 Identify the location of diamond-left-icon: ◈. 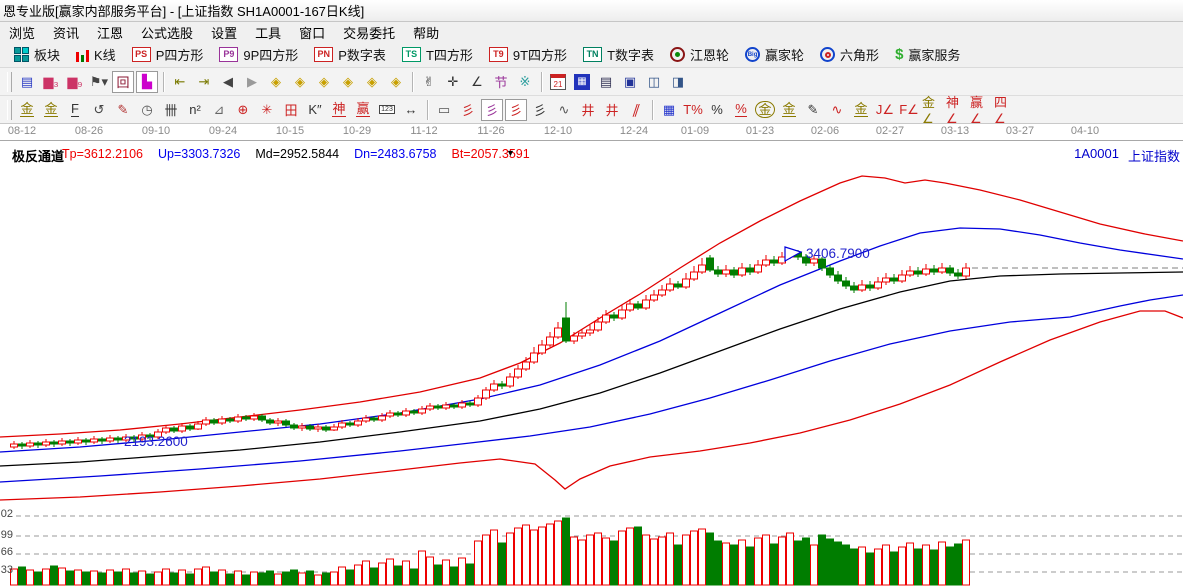
(276, 82).